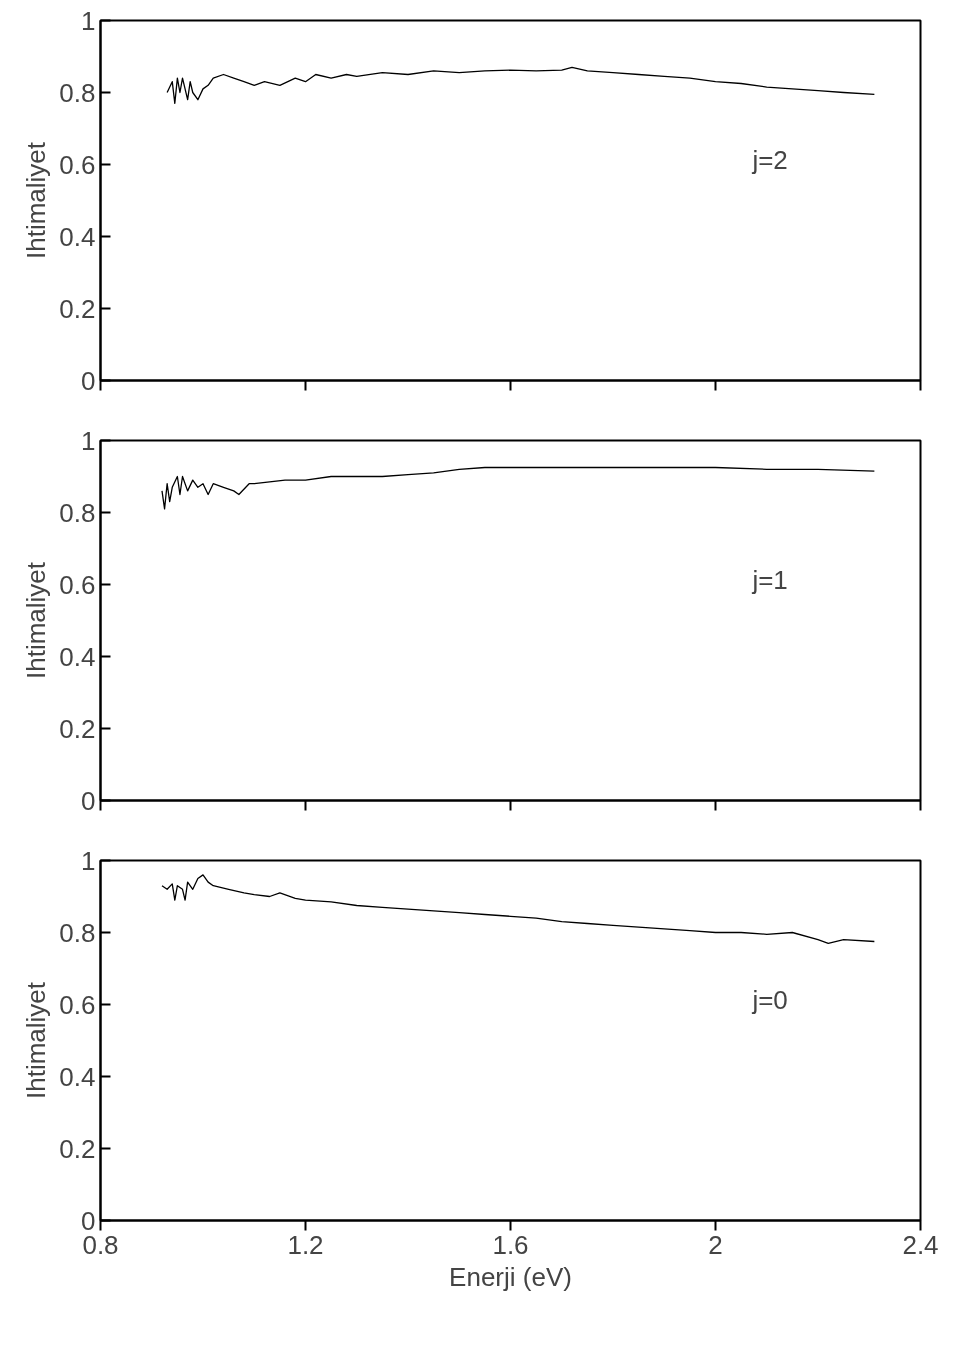 The width and height of the screenshot is (966, 1350). Describe the element at coordinates (769, 580) in the screenshot. I see `annotation: j=1` at that location.